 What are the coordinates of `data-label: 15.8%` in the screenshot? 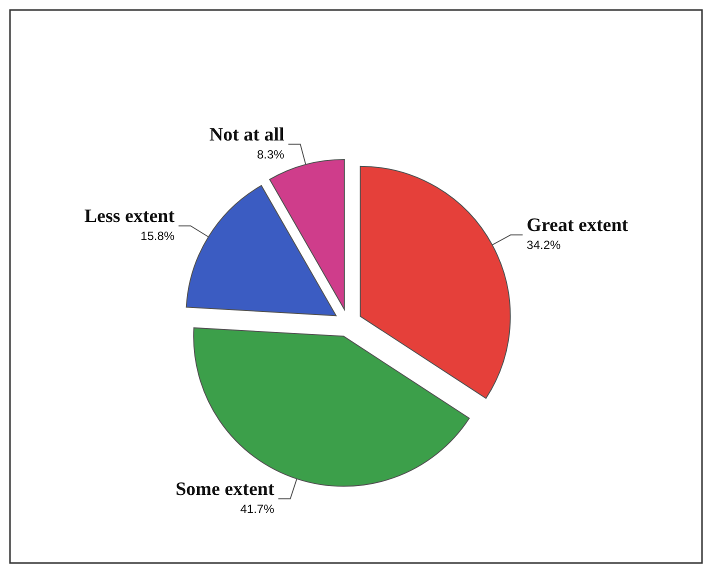 It's located at (157, 235).